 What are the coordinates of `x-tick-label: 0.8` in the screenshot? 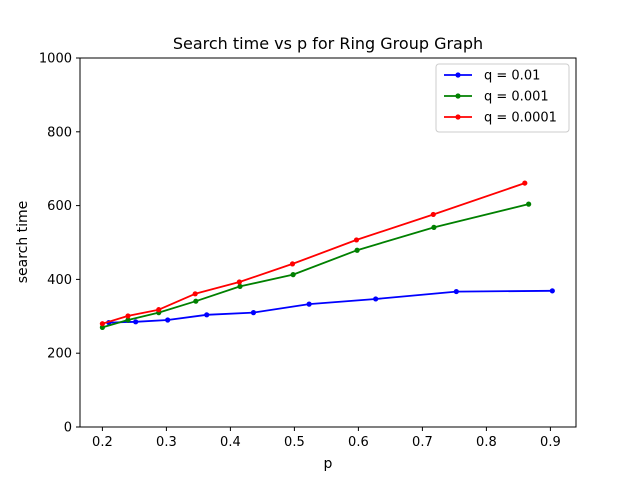 It's located at (486, 442).